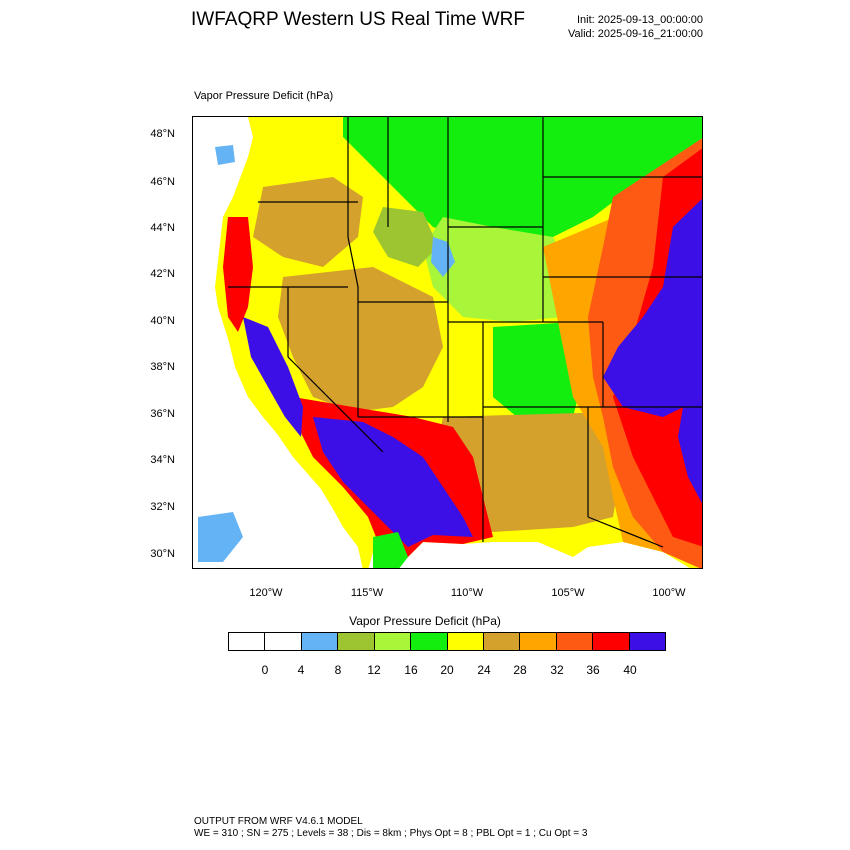 The width and height of the screenshot is (850, 850). Describe the element at coordinates (220, 537) in the screenshot. I see `offshore-cloud-sw` at that location.